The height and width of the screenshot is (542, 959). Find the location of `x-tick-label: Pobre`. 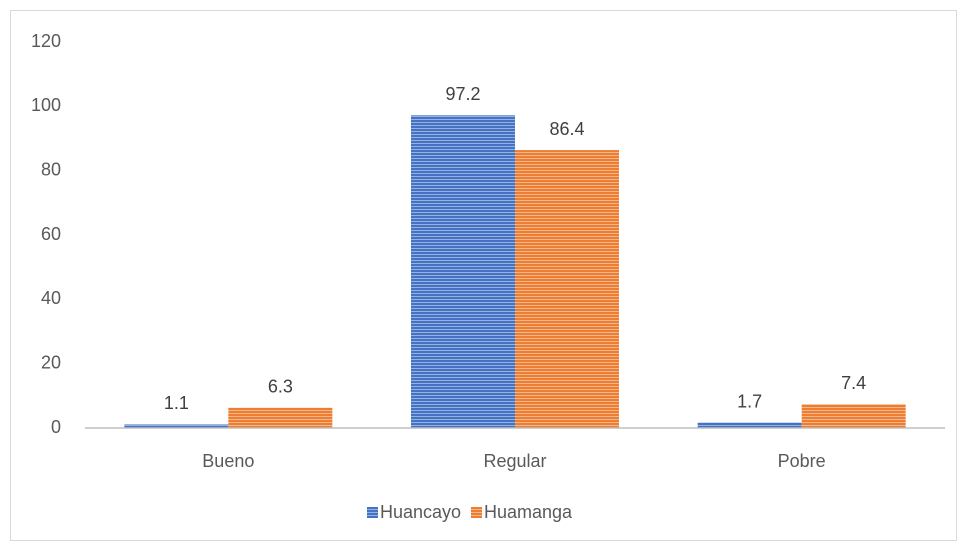

x-tick-label: Pobre is located at coordinates (802, 461).